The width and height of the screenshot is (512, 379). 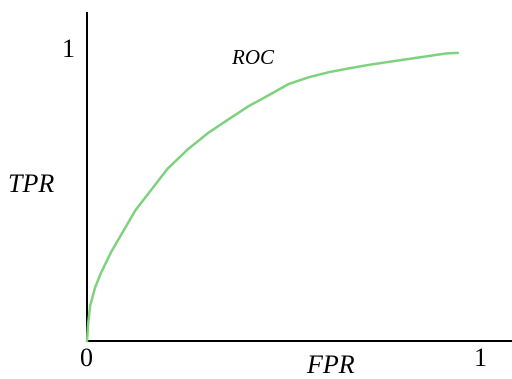 I want to click on series-label-roc: ROC, so click(x=253, y=57).